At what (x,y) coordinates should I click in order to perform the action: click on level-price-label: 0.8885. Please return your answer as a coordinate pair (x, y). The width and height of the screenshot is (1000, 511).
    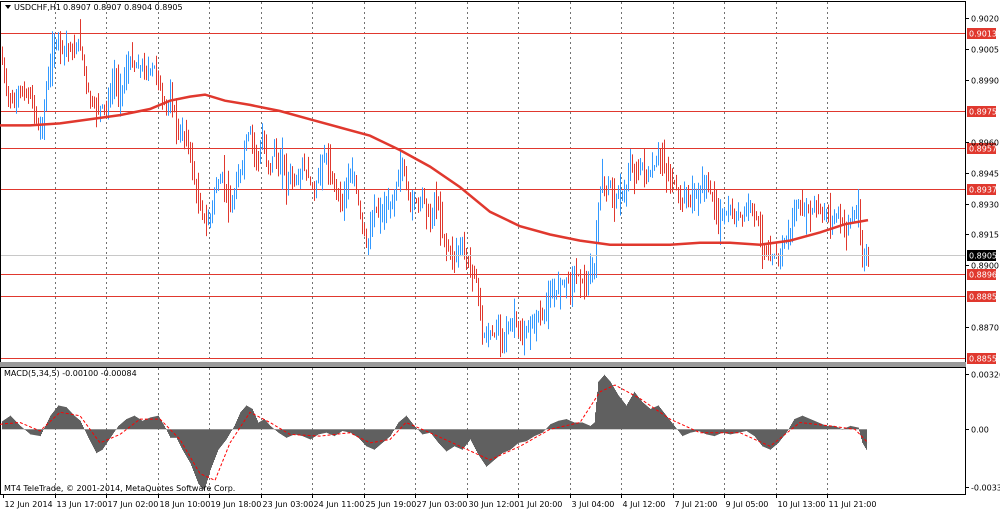
    Looking at the image, I should click on (983, 297).